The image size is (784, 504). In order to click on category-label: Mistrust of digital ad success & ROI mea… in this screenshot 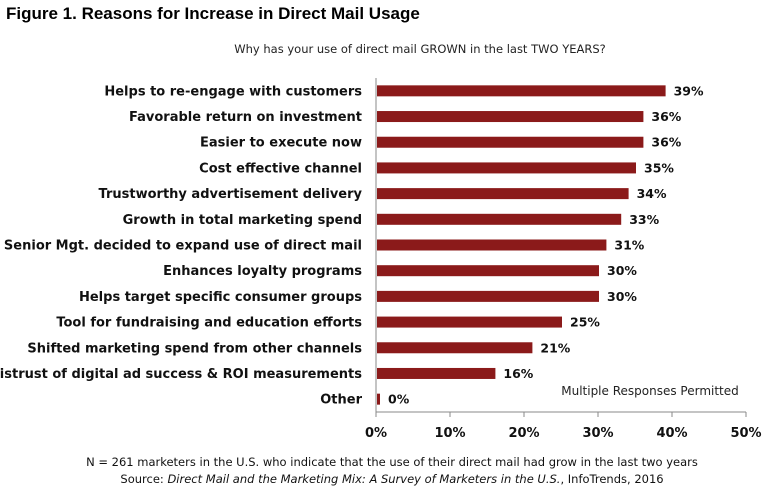, I will do `click(181, 374)`.